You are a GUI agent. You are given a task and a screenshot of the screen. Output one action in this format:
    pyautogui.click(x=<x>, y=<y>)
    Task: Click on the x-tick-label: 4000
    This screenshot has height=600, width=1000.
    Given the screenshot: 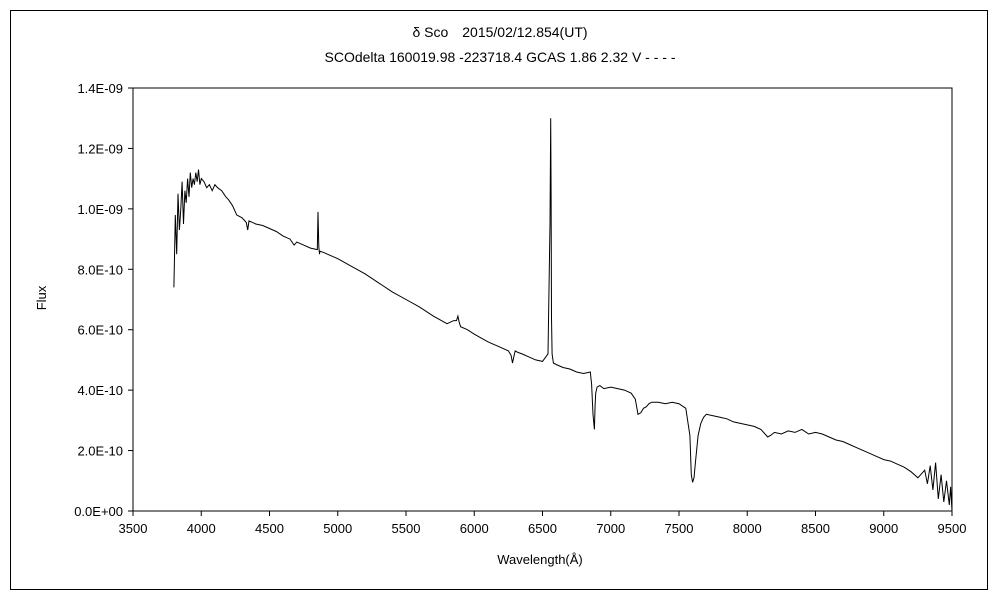 What is the action you would take?
    pyautogui.click(x=201, y=528)
    